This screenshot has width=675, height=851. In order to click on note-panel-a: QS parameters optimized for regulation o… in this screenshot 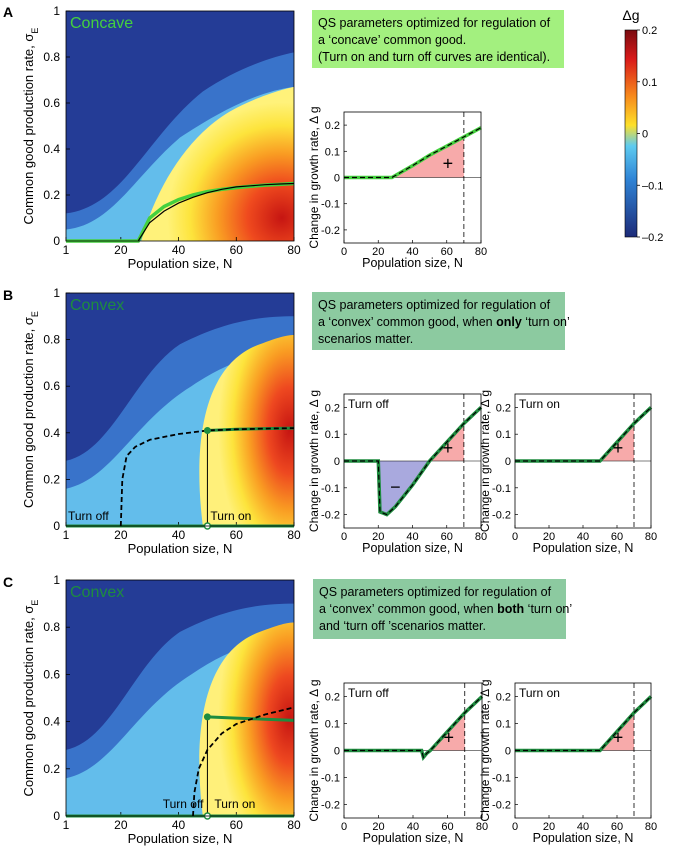, I will do `click(438, 39)`.